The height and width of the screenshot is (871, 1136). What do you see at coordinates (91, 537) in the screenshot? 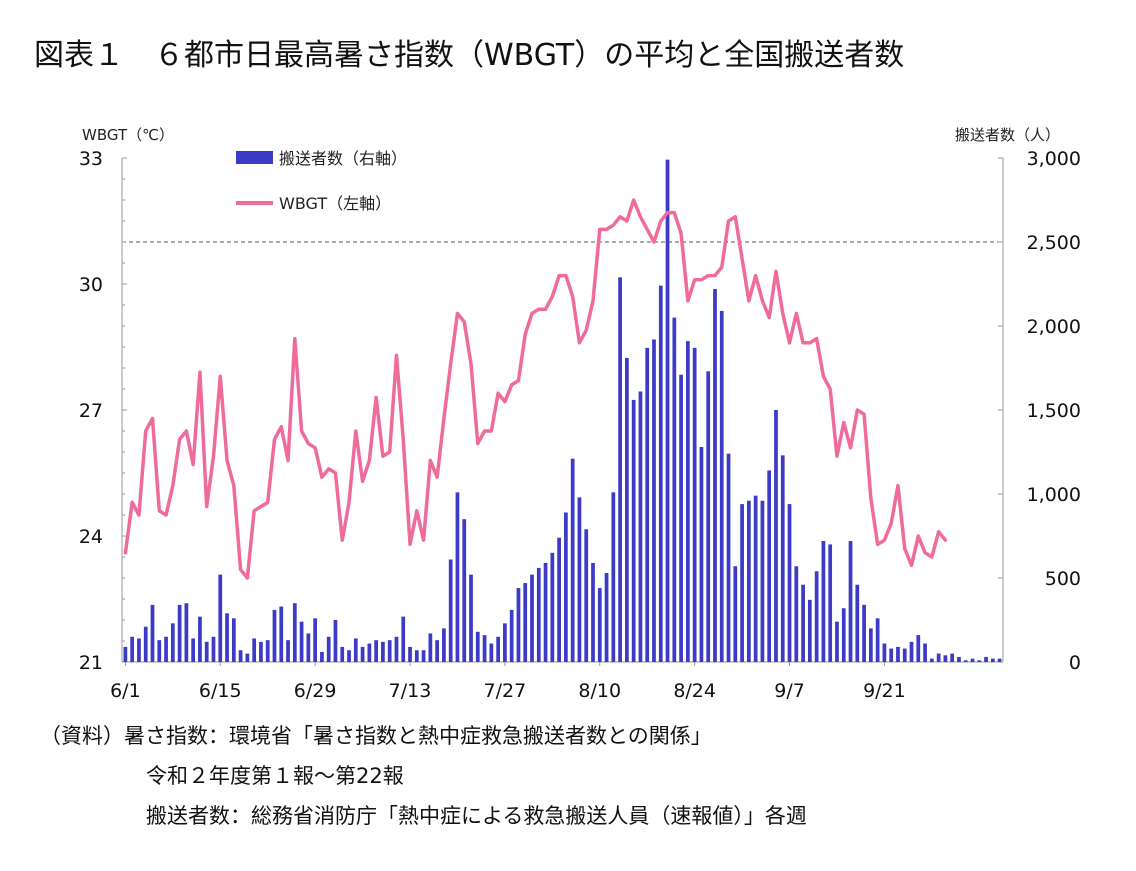
I see `left-tick-label: 24` at bounding box center [91, 537].